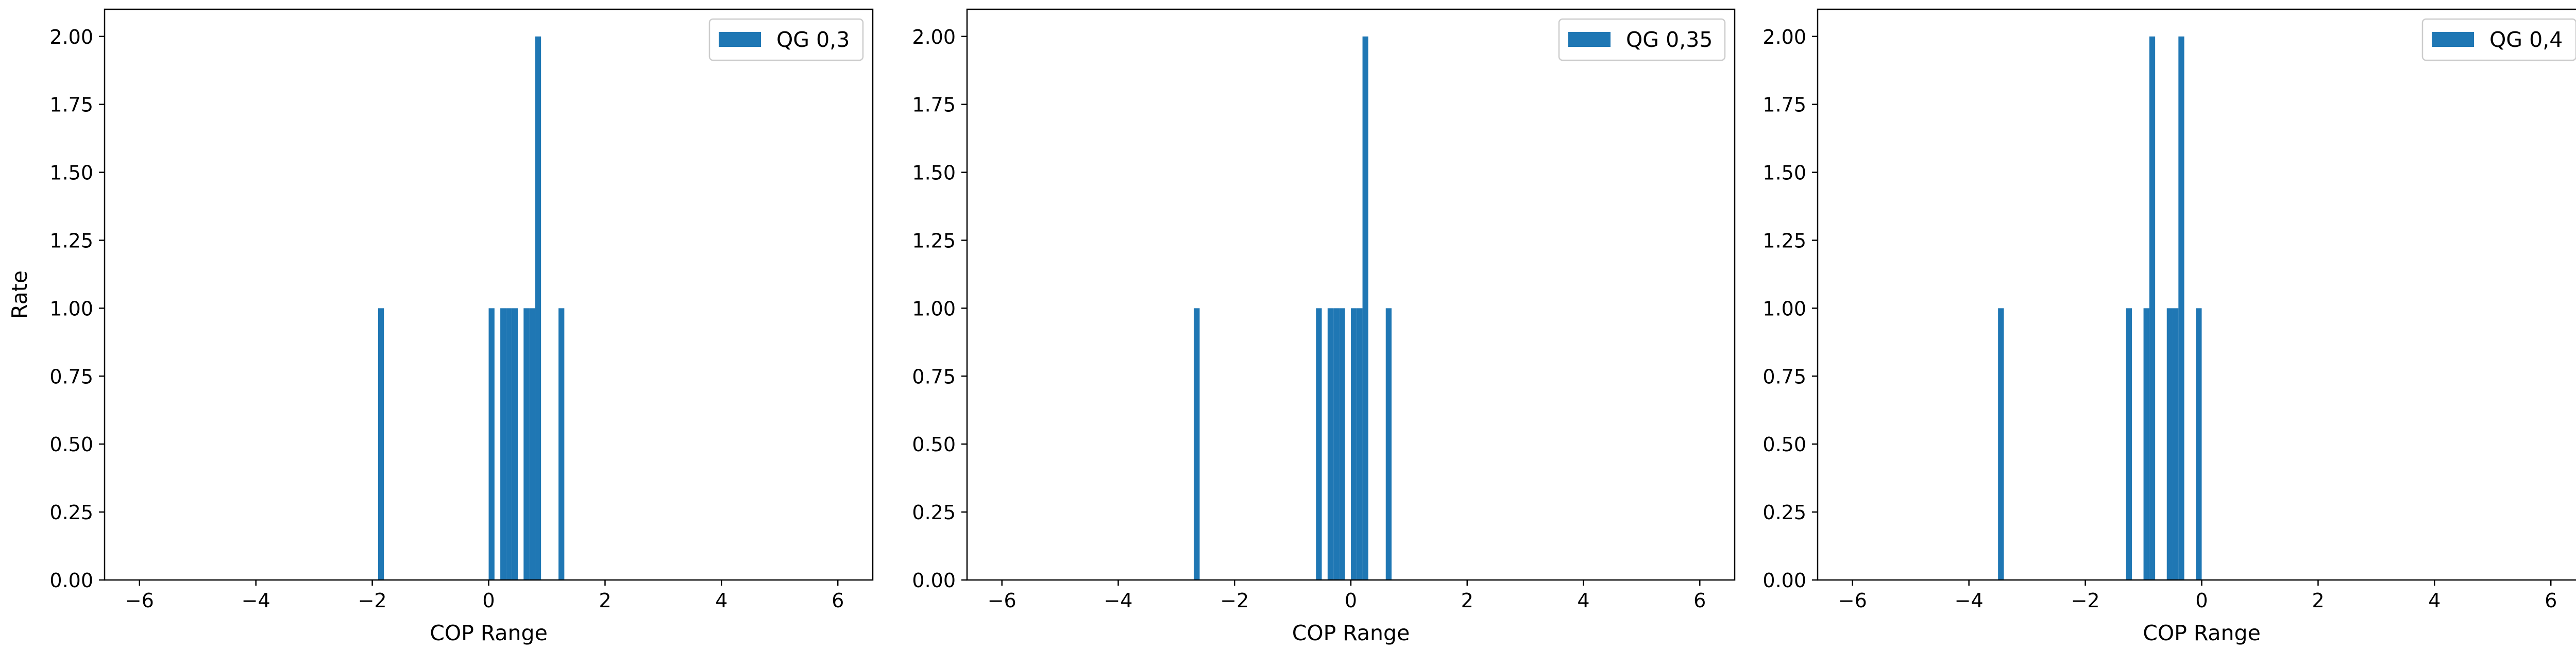  What do you see at coordinates (19, 294) in the screenshot?
I see `y-axis-label: Rate` at bounding box center [19, 294].